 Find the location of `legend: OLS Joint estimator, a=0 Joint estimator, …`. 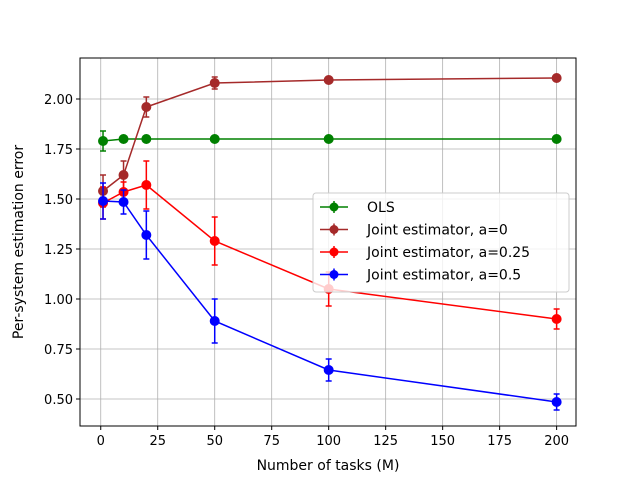

legend: OLS Joint estimator, a=0 Joint estimator, … is located at coordinates (441, 242).